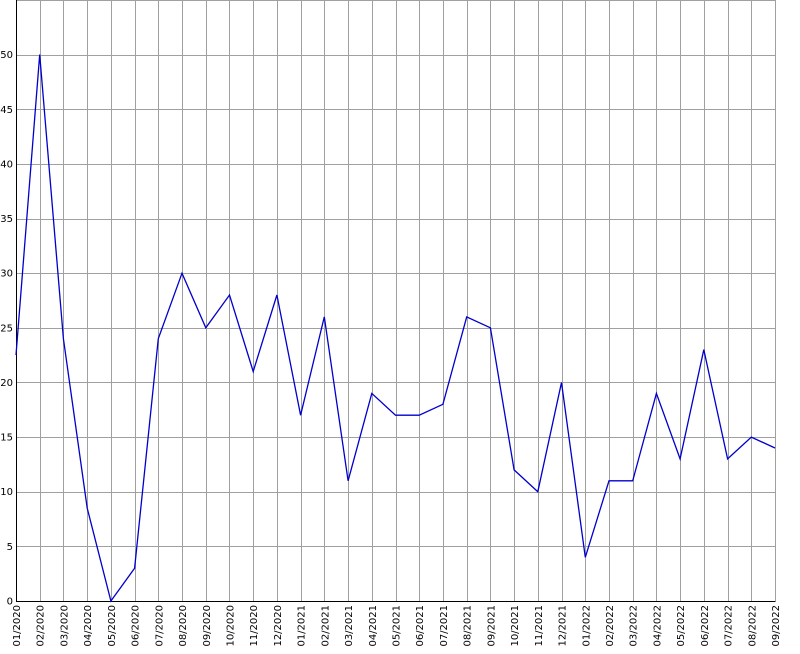 Image resolution: width=800 pixels, height=654 pixels. Describe the element at coordinates (6, 164) in the screenshot. I see `y-tick-label: 40` at that location.